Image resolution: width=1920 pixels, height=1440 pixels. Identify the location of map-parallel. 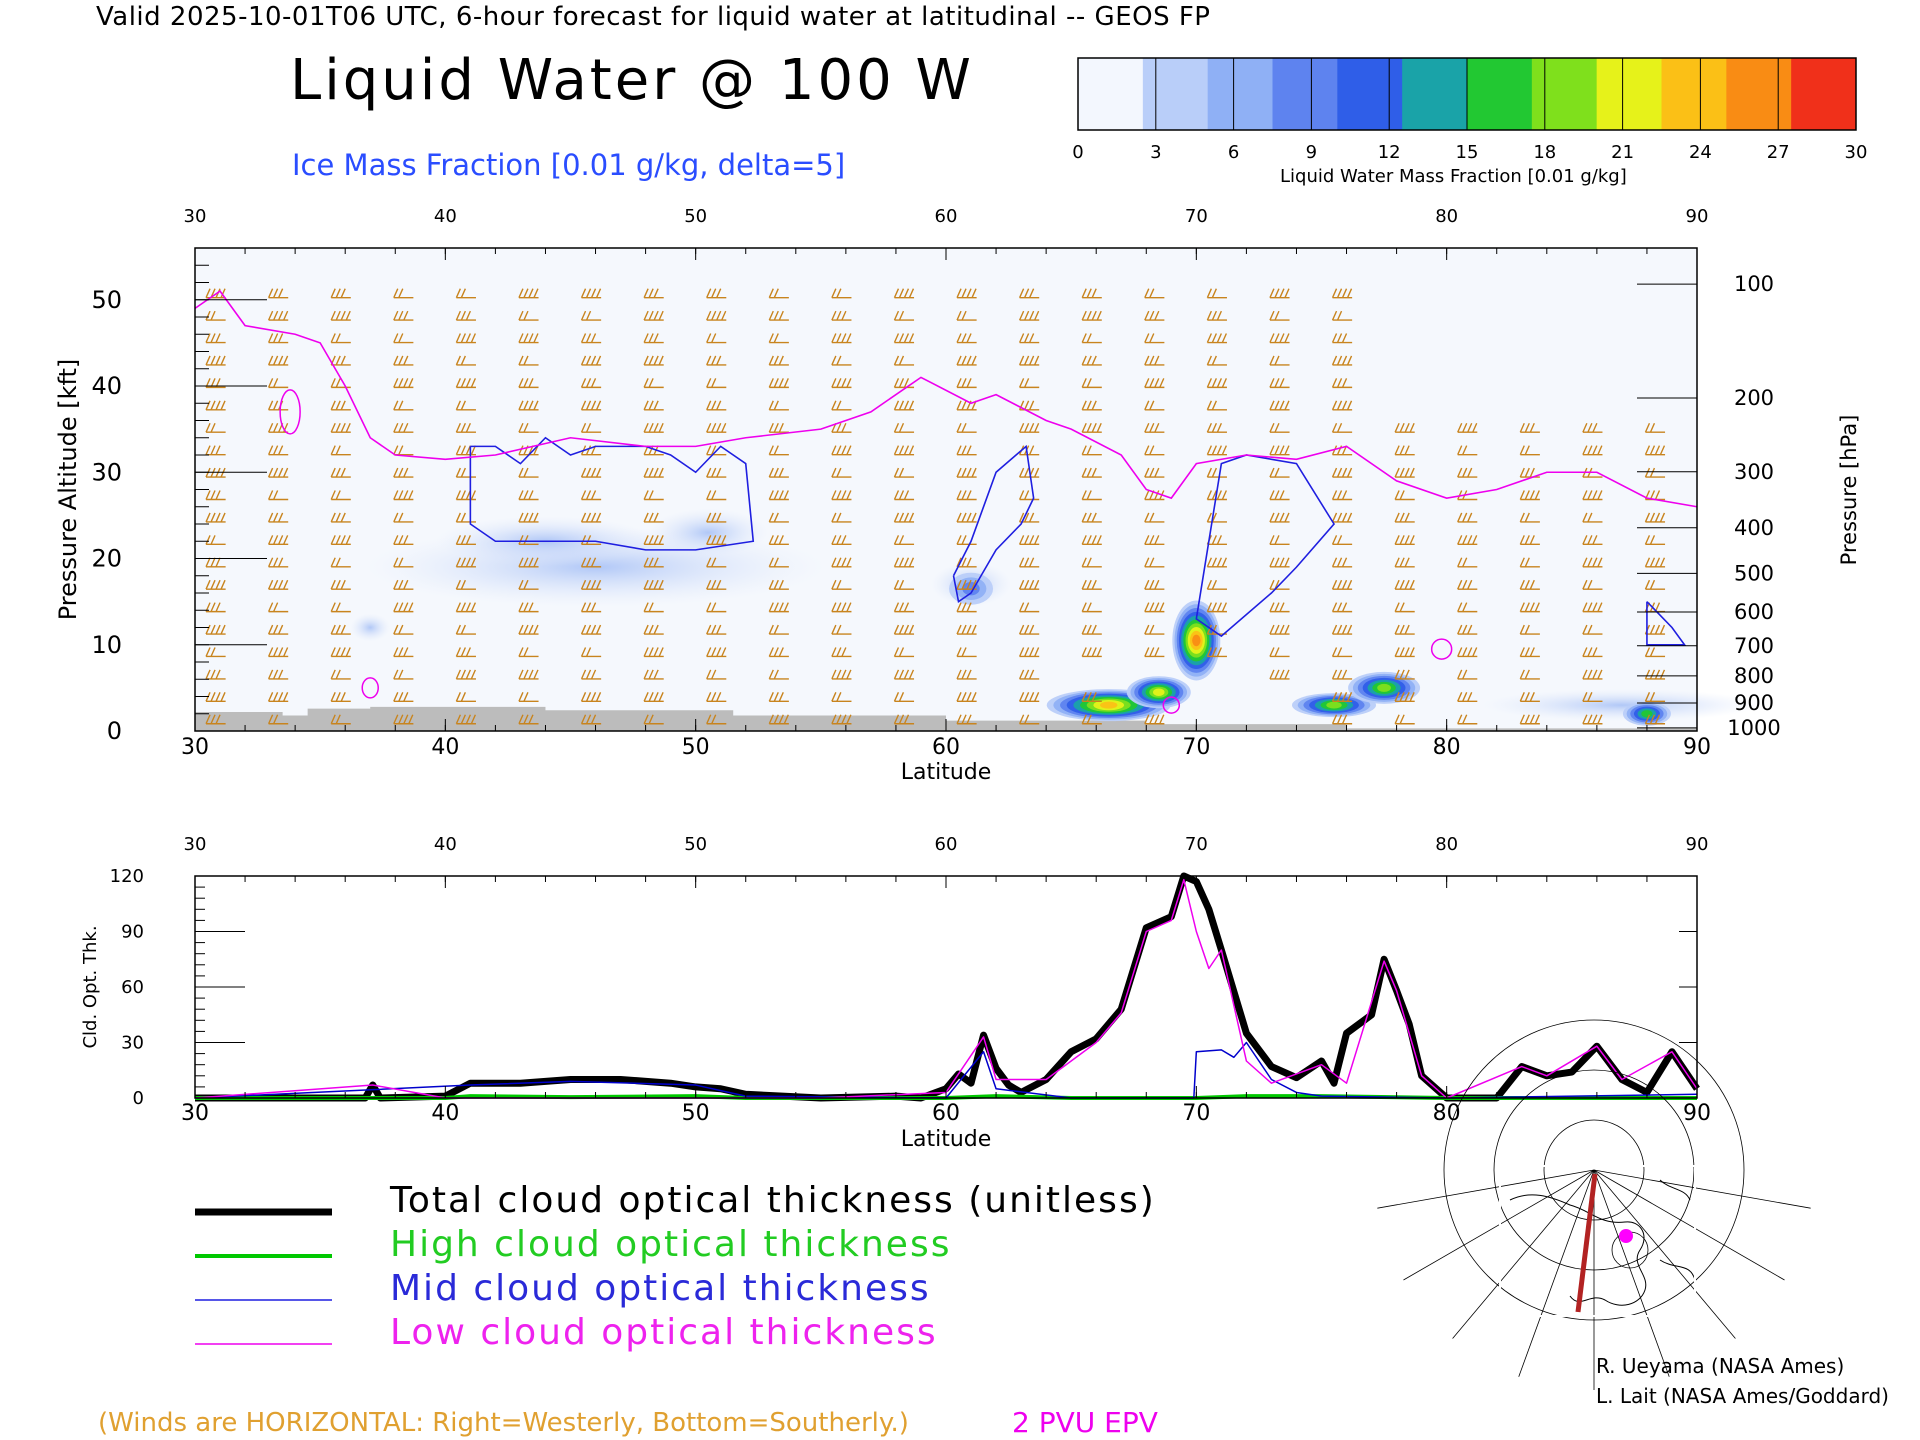
(1594, 1170).